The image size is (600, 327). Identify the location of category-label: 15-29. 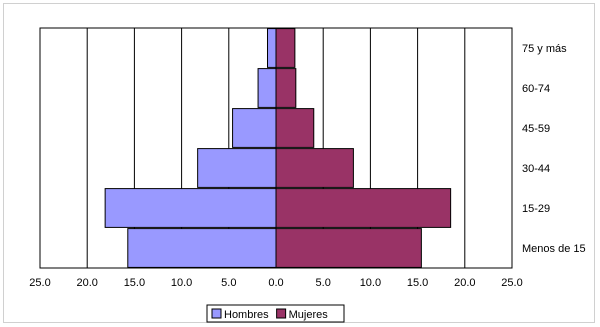
(536, 209).